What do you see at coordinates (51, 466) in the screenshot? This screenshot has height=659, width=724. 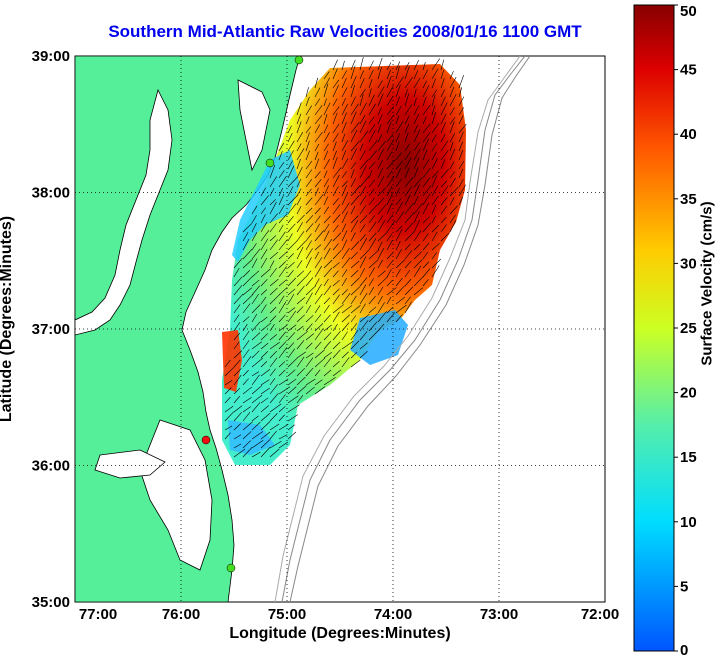 I see `y-tick-label: 36:00` at bounding box center [51, 466].